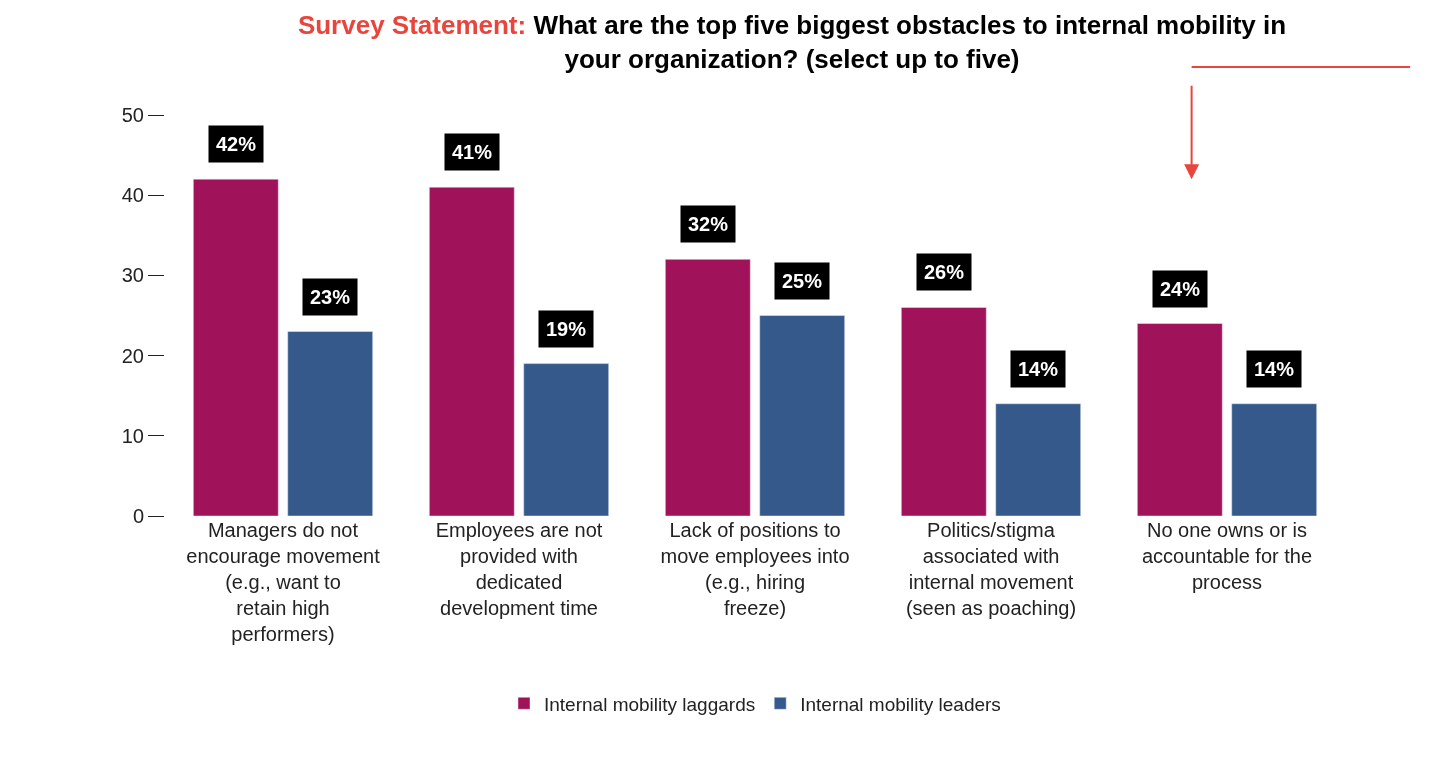 Image resolution: width=1440 pixels, height=766 pixels. I want to click on legend-label: Internal mobility leaders, so click(900, 704).